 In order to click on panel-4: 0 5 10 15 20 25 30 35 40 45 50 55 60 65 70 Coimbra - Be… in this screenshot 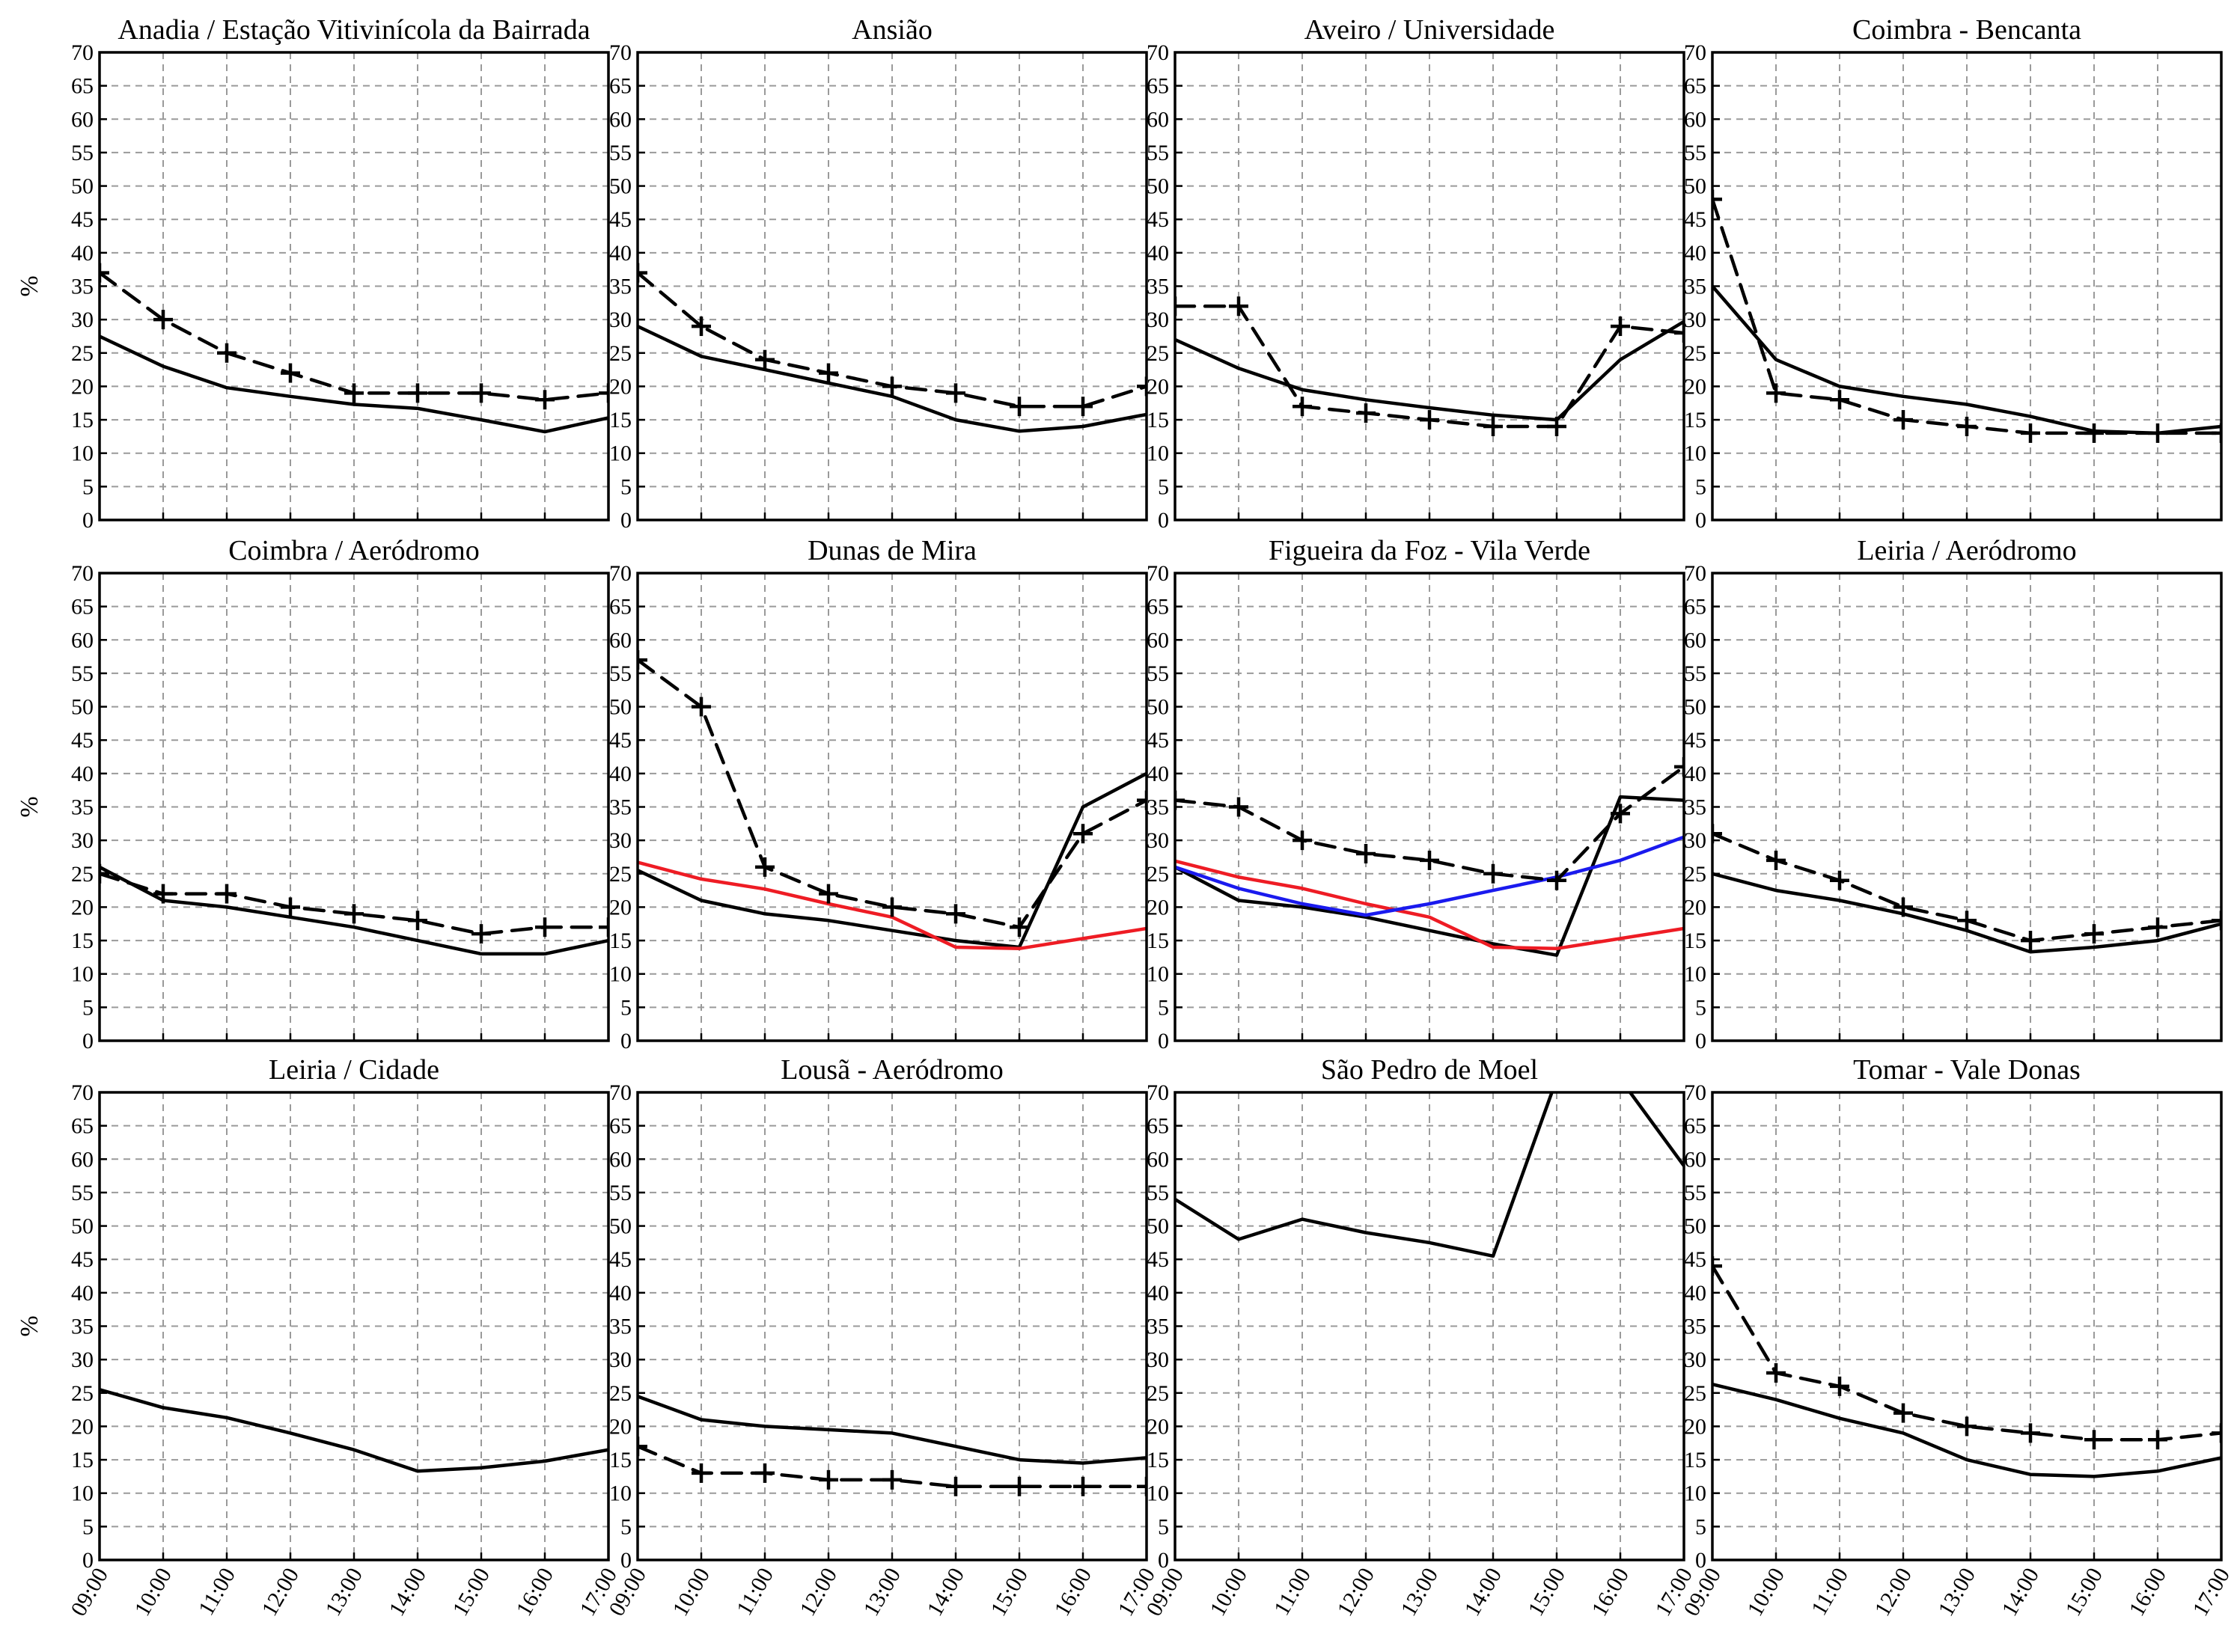, I will do `click(1953, 273)`.